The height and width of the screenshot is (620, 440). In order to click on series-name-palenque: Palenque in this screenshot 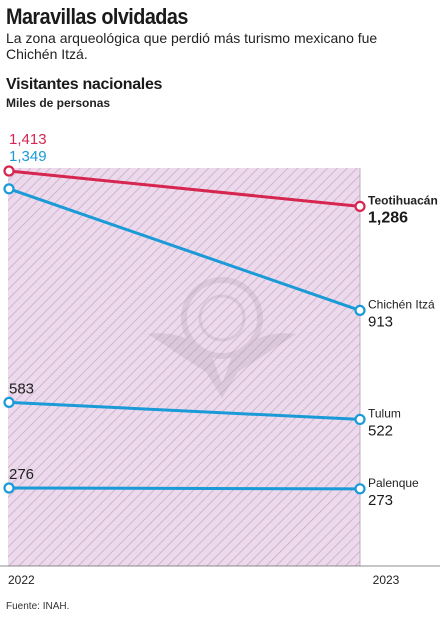, I will do `click(393, 483)`.